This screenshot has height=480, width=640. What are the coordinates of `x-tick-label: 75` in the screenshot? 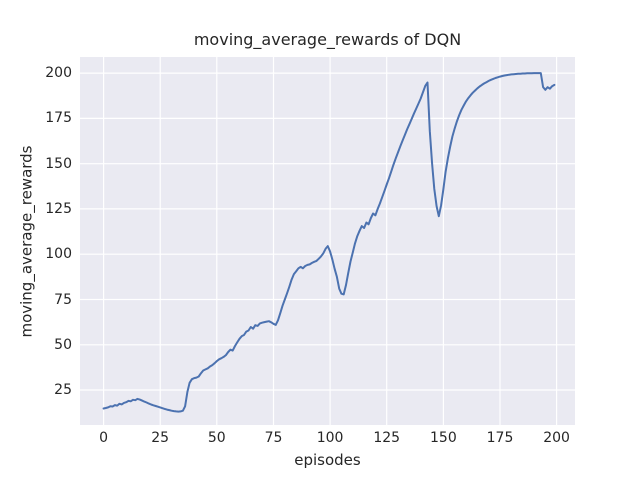 It's located at (273, 438).